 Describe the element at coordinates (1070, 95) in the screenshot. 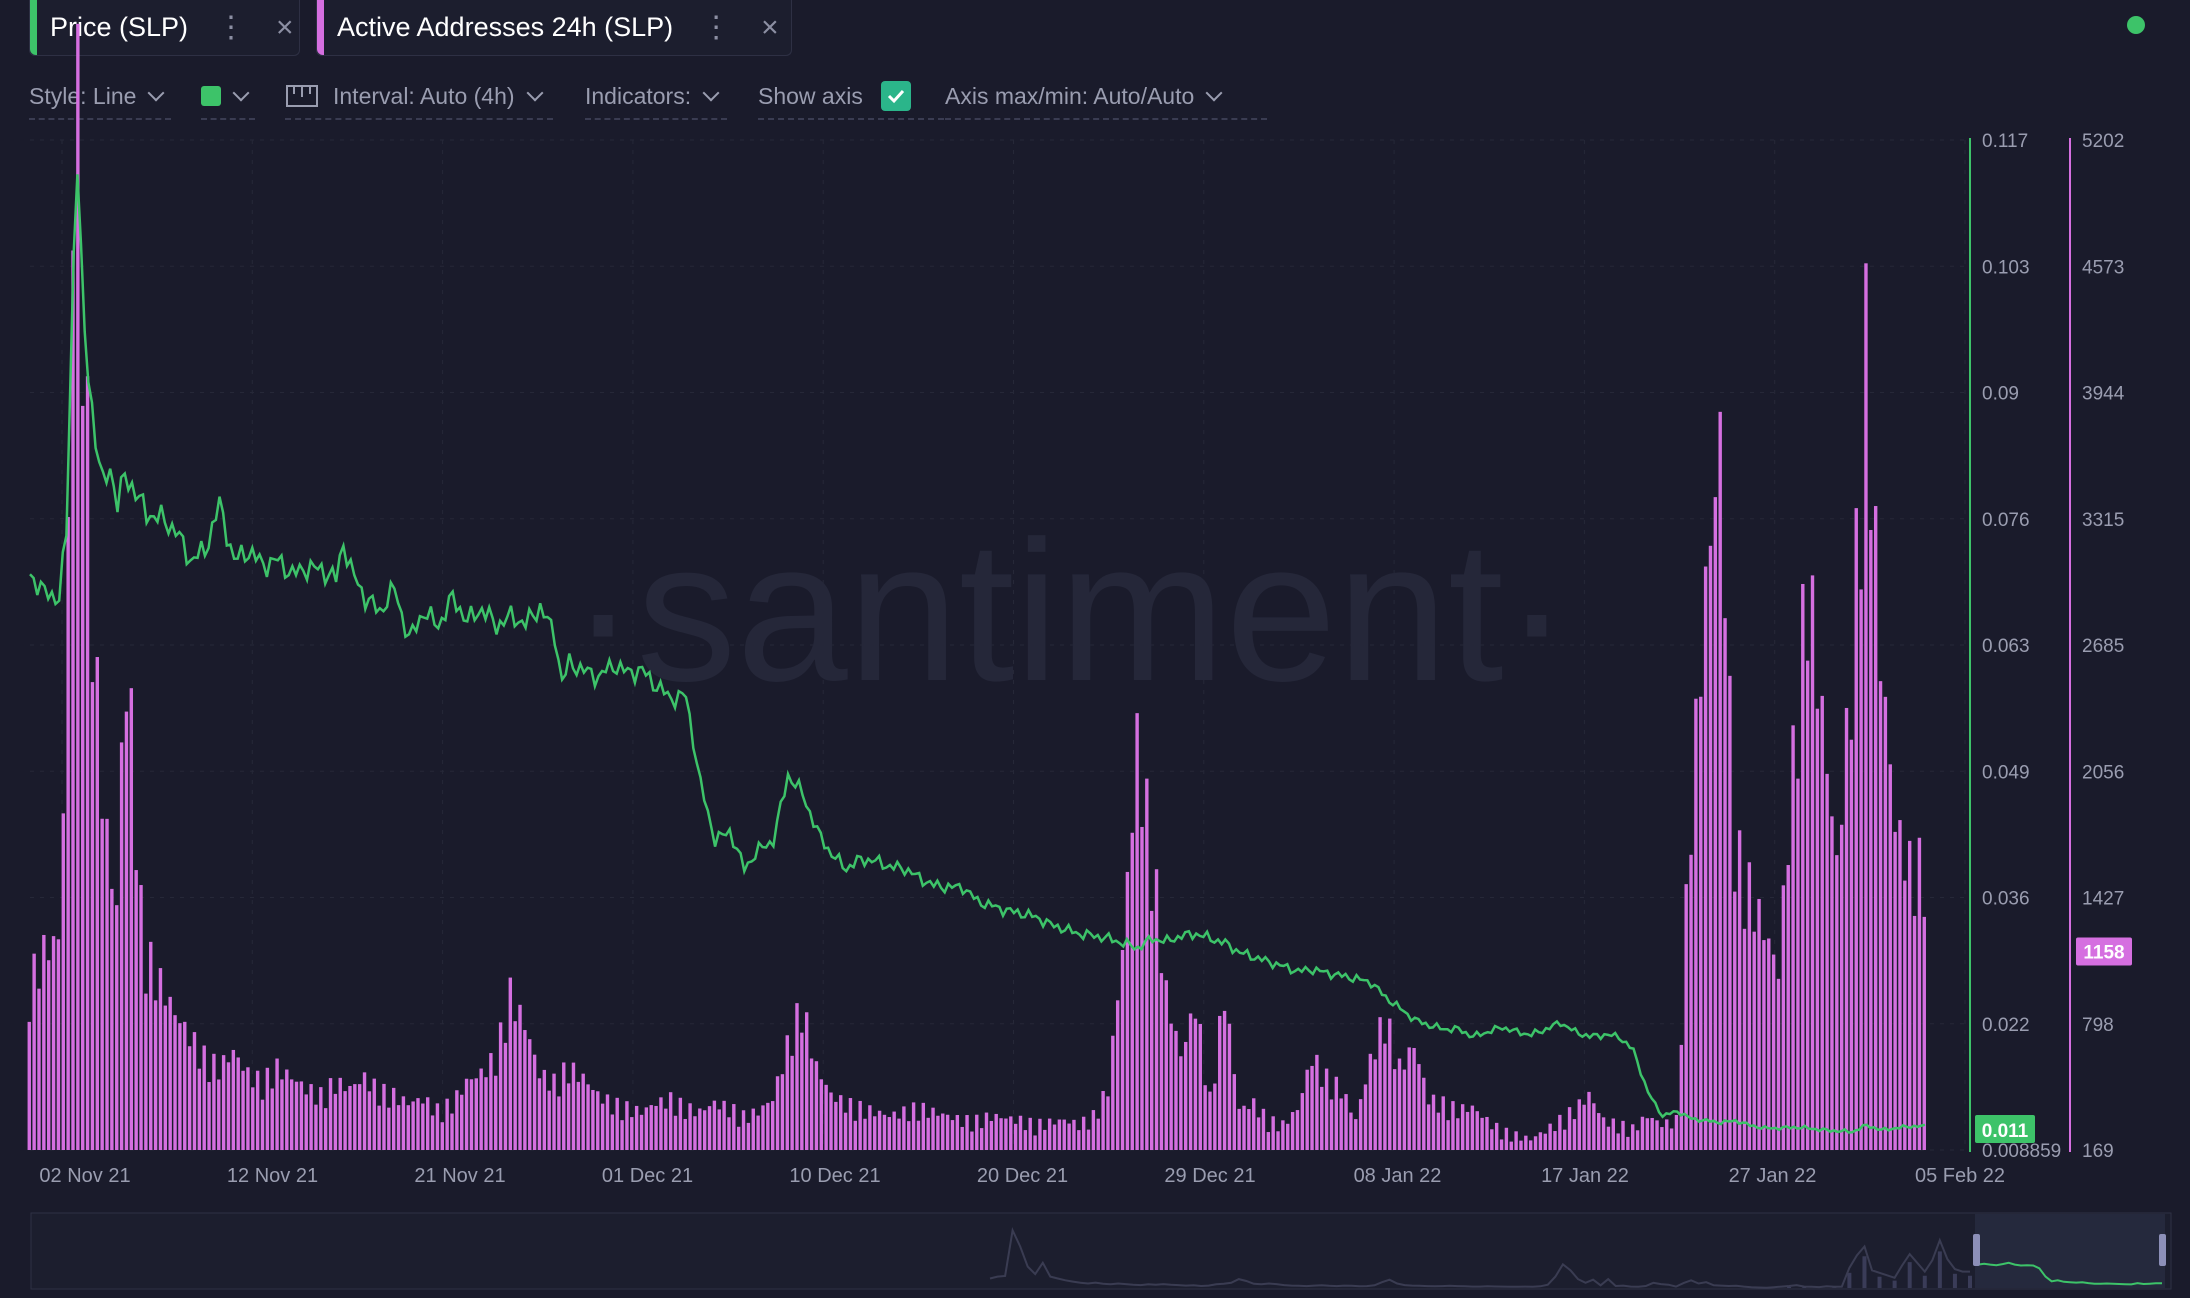

I see `axis-maxmin-label: Axis max/min: Auto/Auto` at that location.